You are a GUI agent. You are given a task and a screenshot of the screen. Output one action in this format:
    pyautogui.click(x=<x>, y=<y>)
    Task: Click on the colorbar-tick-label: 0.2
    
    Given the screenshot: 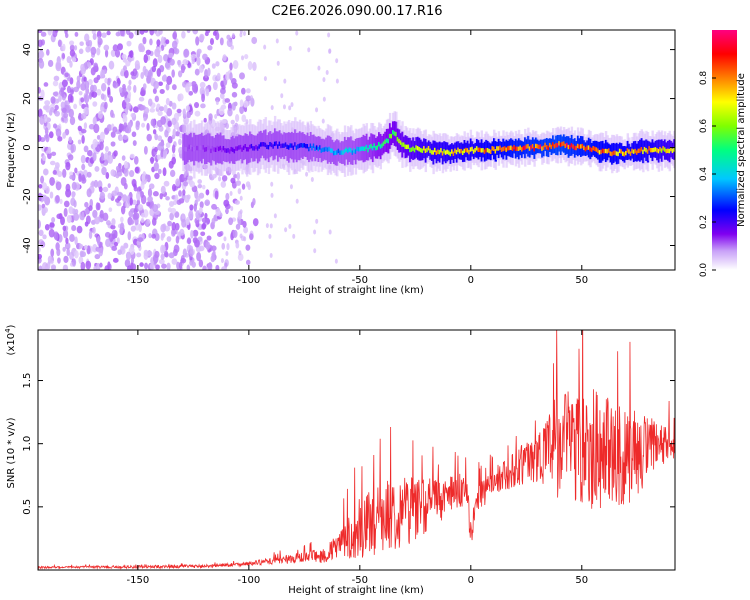 What is the action you would take?
    pyautogui.click(x=704, y=222)
    